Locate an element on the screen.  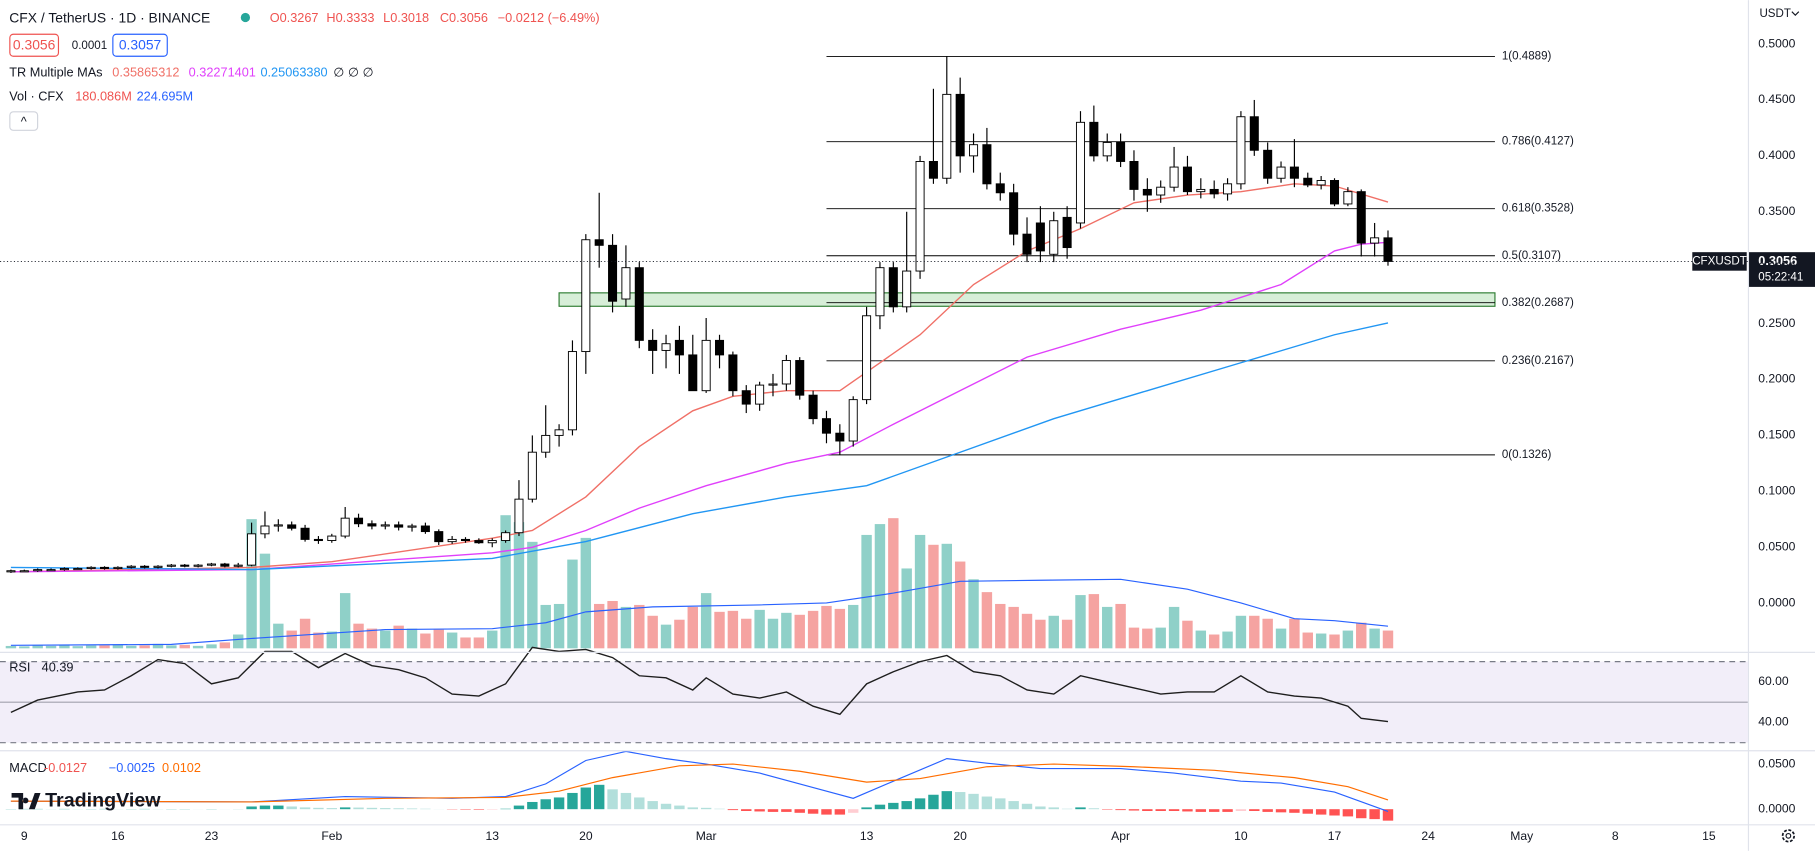
fib-label: 0.618(0.3528) is located at coordinates (1538, 209).